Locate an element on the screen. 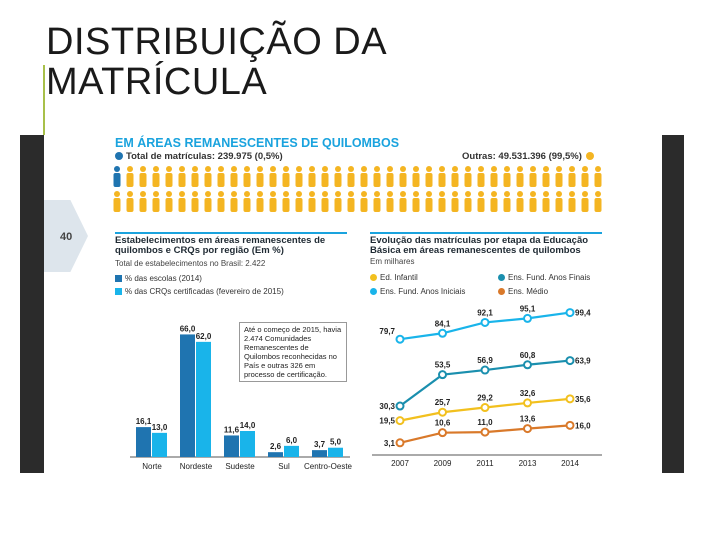  bar-sudeste-crqs is located at coordinates (247, 444).